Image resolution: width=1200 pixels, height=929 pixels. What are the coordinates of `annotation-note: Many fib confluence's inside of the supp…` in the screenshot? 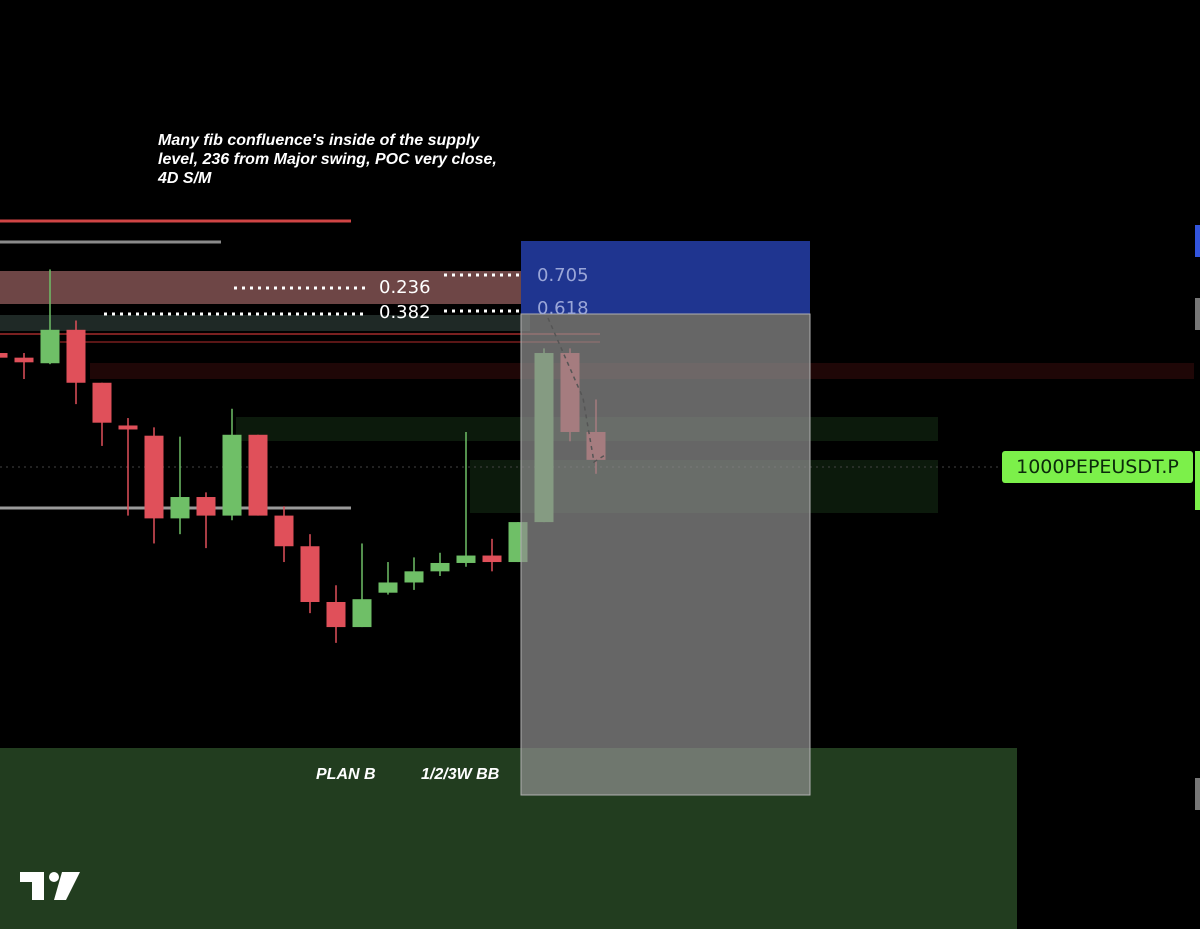 It's located at (327, 159).